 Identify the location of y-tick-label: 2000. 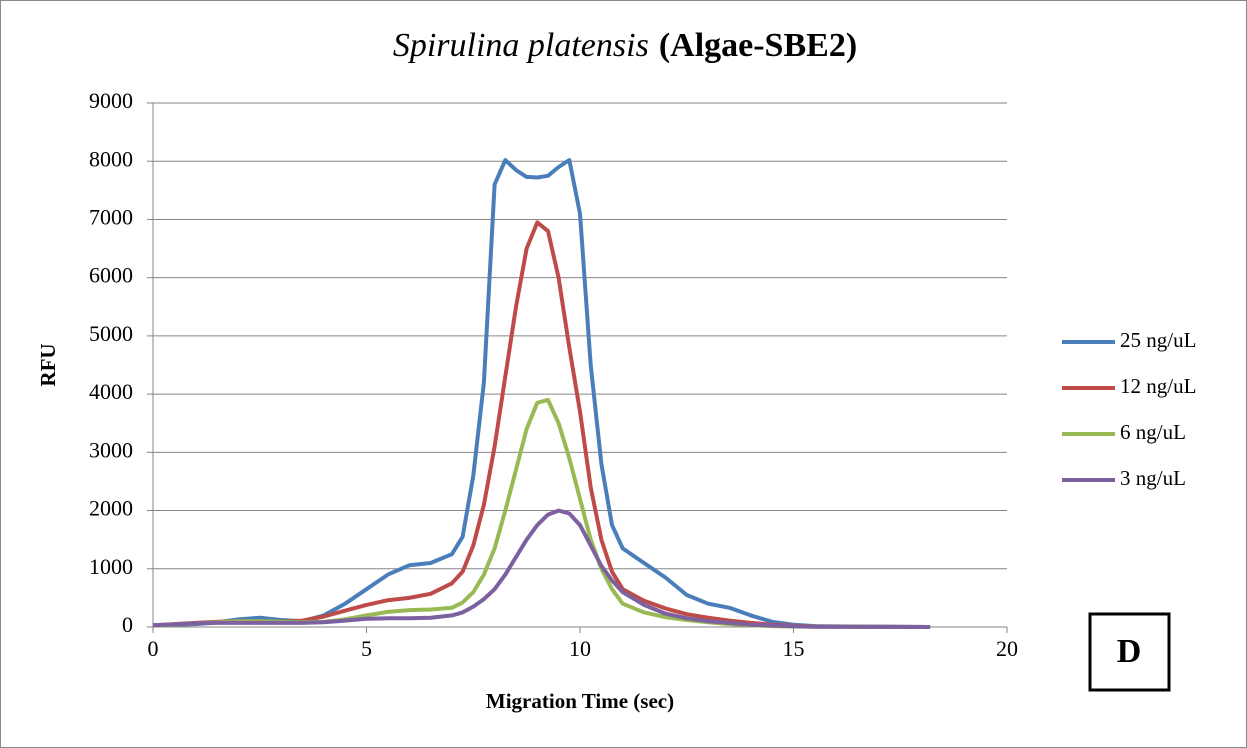
(111, 508).